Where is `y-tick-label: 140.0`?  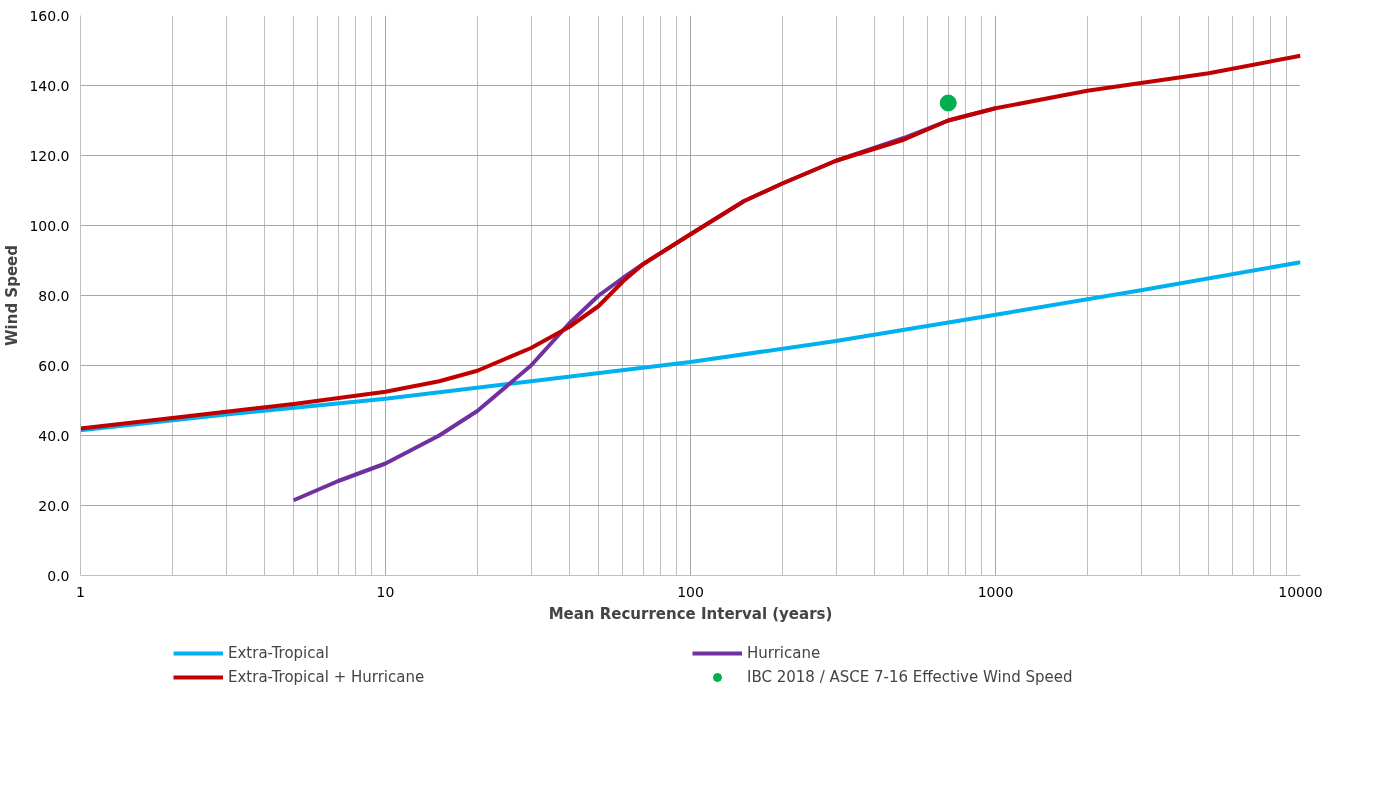 y-tick-label: 140.0 is located at coordinates (49, 85).